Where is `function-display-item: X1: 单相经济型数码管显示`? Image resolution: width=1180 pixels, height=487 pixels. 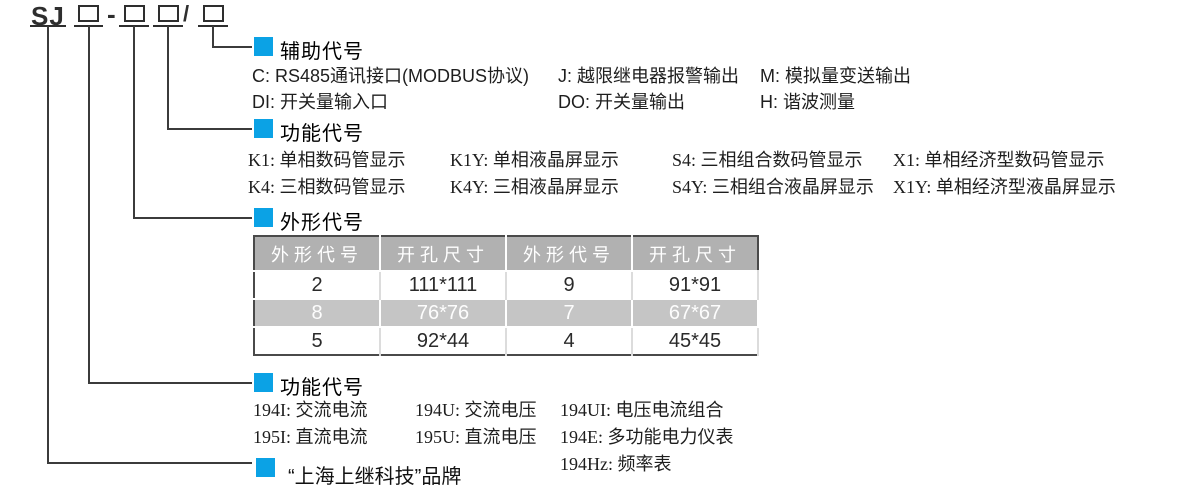 function-display-item: X1: 单相经济型数码管显示 is located at coordinates (999, 160).